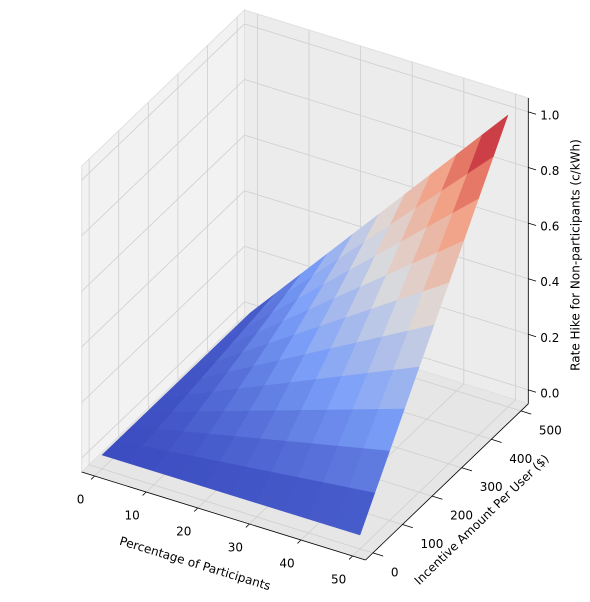 The width and height of the screenshot is (590, 602). Describe the element at coordinates (576, 255) in the screenshot. I see `z-axis-label: Rate Hike for Non-participants (c/kWh)` at that location.